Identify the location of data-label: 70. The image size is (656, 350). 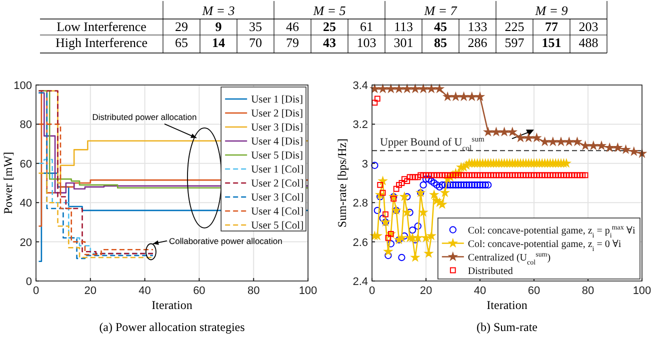
(255, 42).